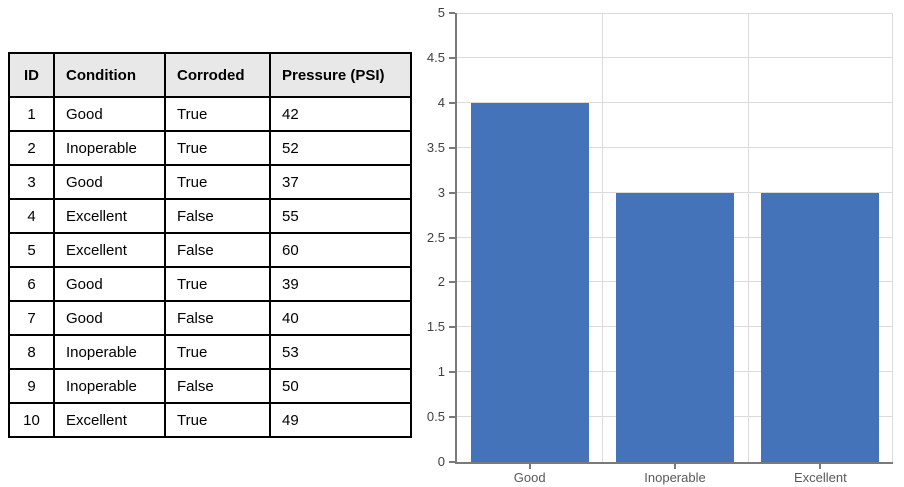 The image size is (904, 487). I want to click on table-row: 7 Good False 40, so click(210, 318).